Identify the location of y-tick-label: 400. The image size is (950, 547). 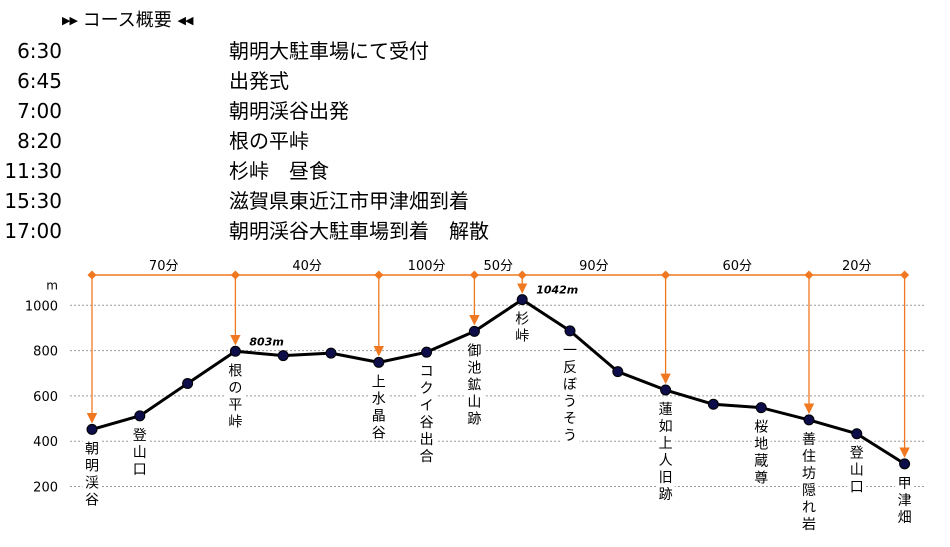
(45, 442).